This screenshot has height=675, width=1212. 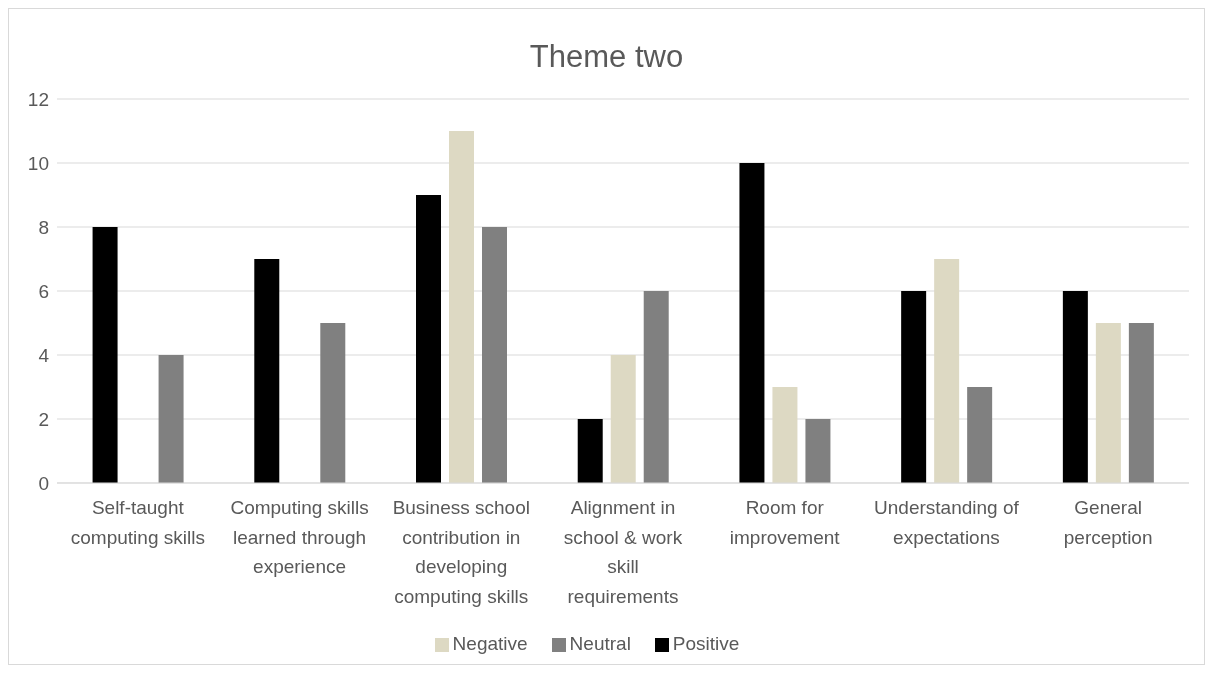 I want to click on x-tick-label: Self-taught computing skills, so click(x=137, y=522).